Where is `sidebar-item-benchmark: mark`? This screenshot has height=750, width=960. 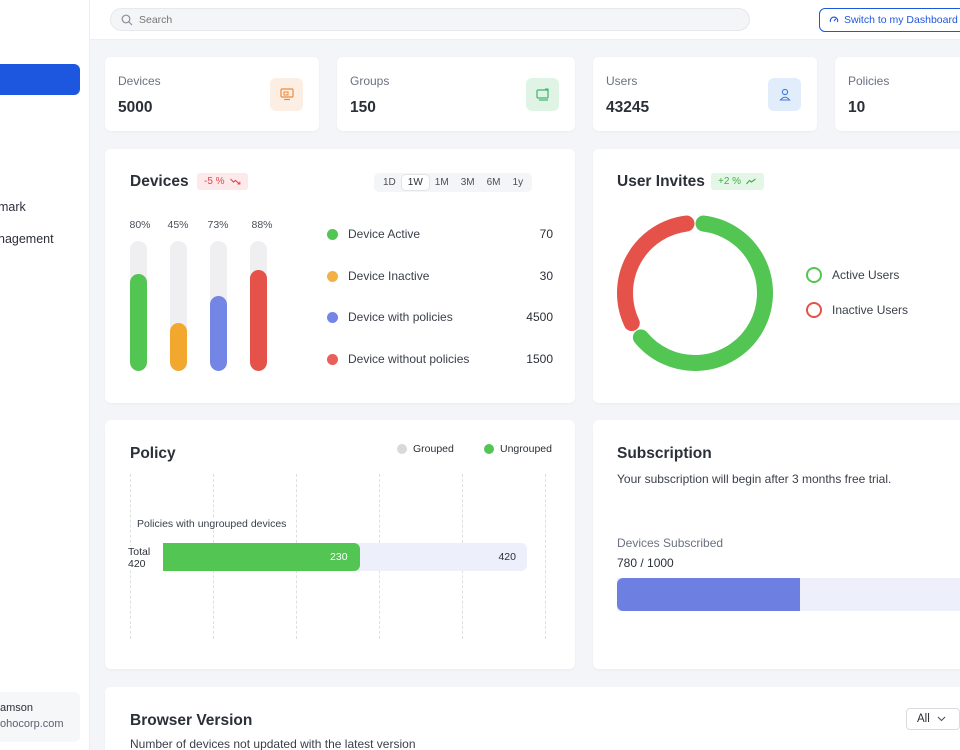
sidebar-item-benchmark: mark is located at coordinates (13, 207).